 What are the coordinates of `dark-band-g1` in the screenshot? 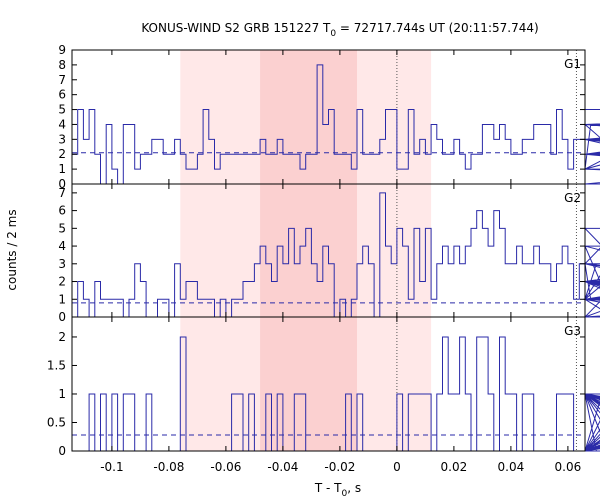 It's located at (308, 117).